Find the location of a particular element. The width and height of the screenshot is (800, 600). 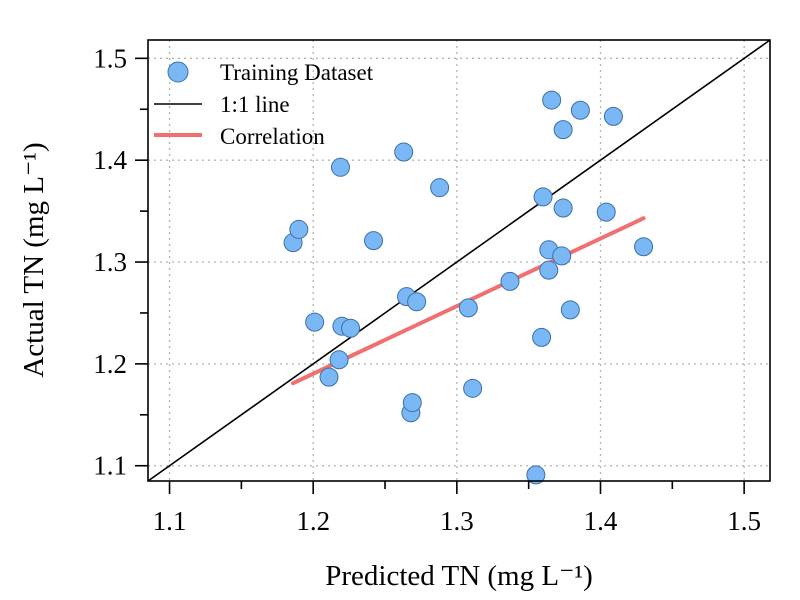

y-axis-ticks: 1.1 1.2 1.3 1.4 1.5 is located at coordinates (120, 262).